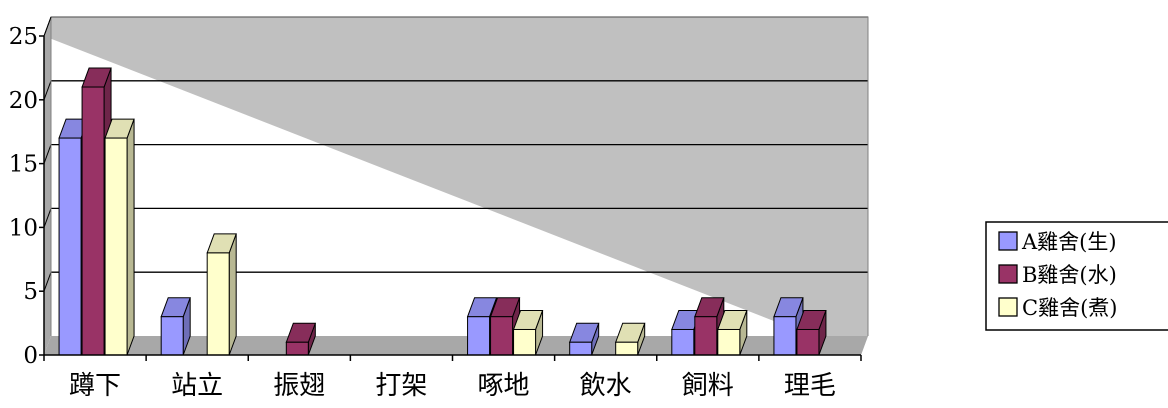 The image size is (1168, 408). I want to click on x-category-label: 飼料, so click(708, 386).